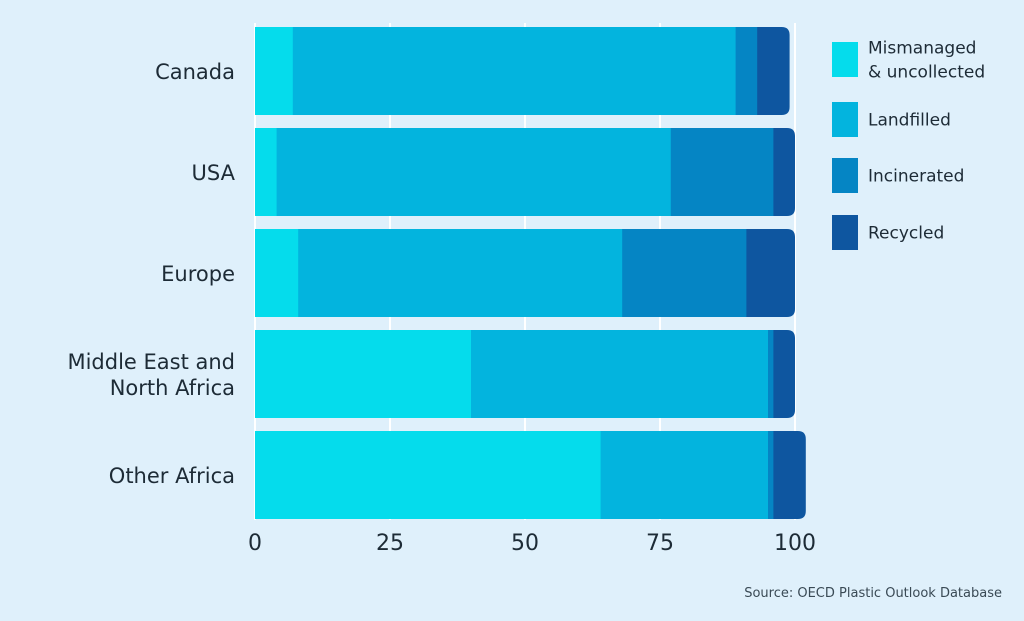 This screenshot has height=621, width=1024. What do you see at coordinates (172, 476) in the screenshot?
I see `category-label: Other Africa` at bounding box center [172, 476].